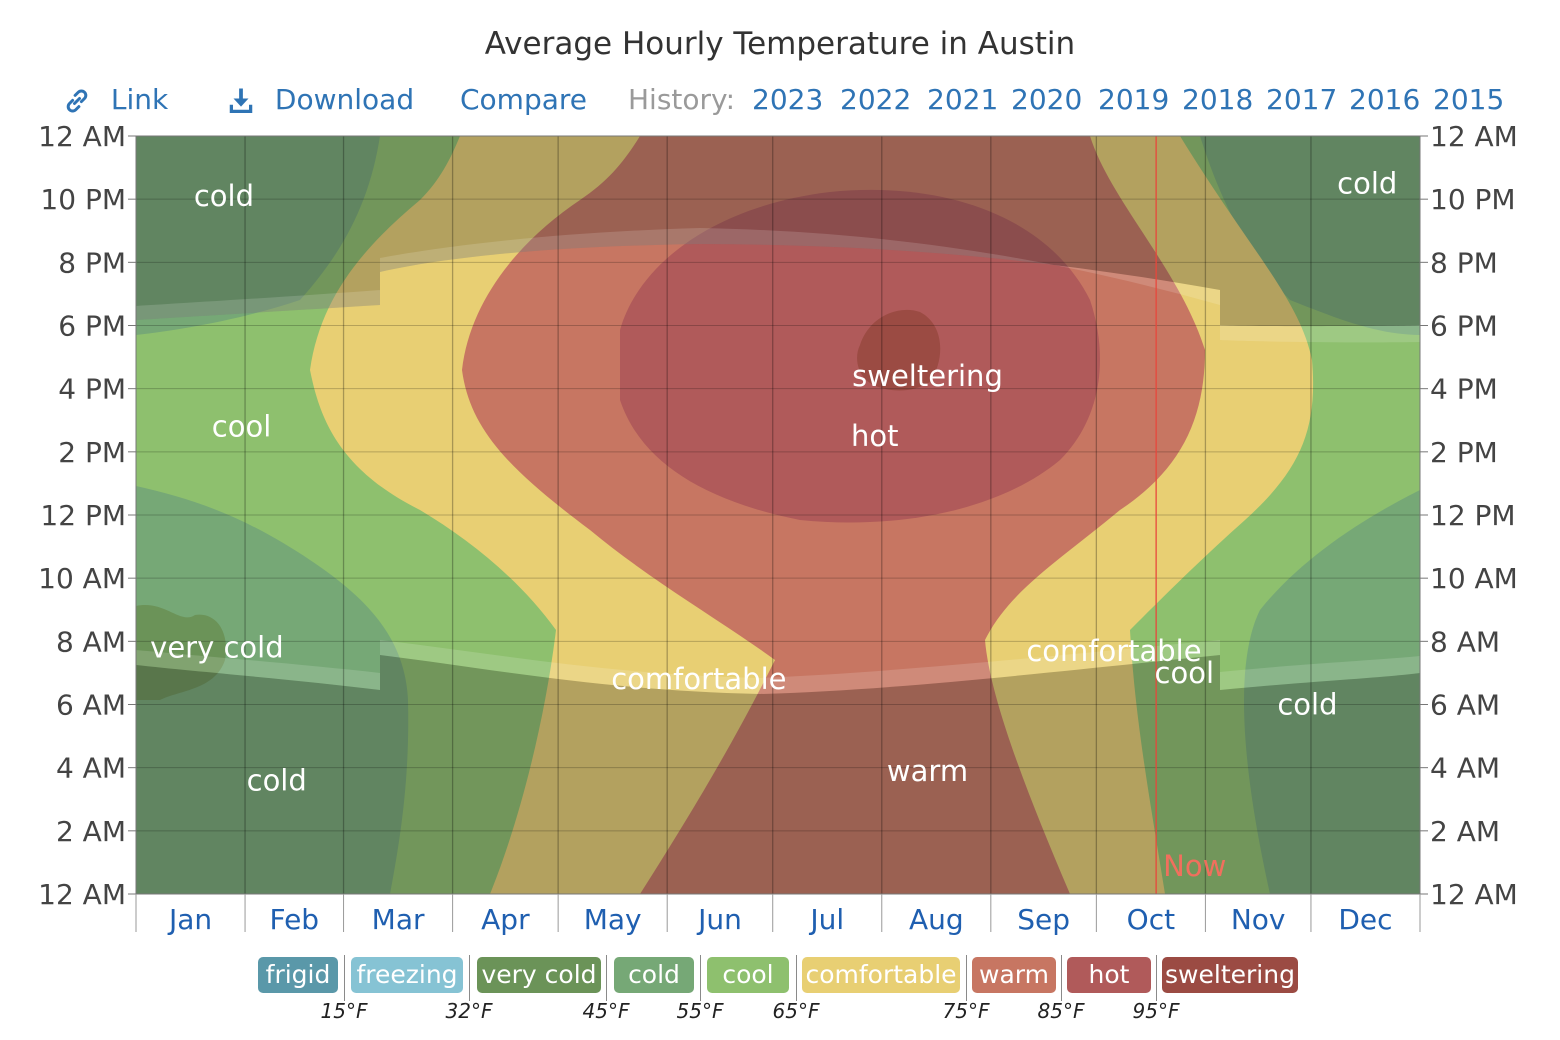 The image size is (1560, 1040). What do you see at coordinates (91, 831) in the screenshot?
I see `y-tick-label-left: 2 AM` at bounding box center [91, 831].